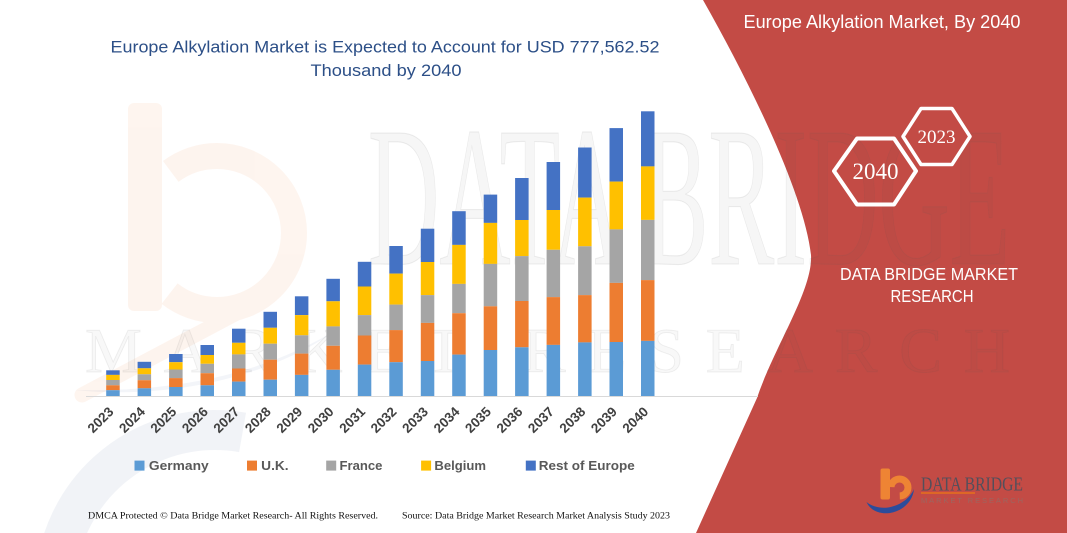 This screenshot has height=533, width=1067. What do you see at coordinates (274, 466) in the screenshot?
I see `svg-text: U.K.` at bounding box center [274, 466].